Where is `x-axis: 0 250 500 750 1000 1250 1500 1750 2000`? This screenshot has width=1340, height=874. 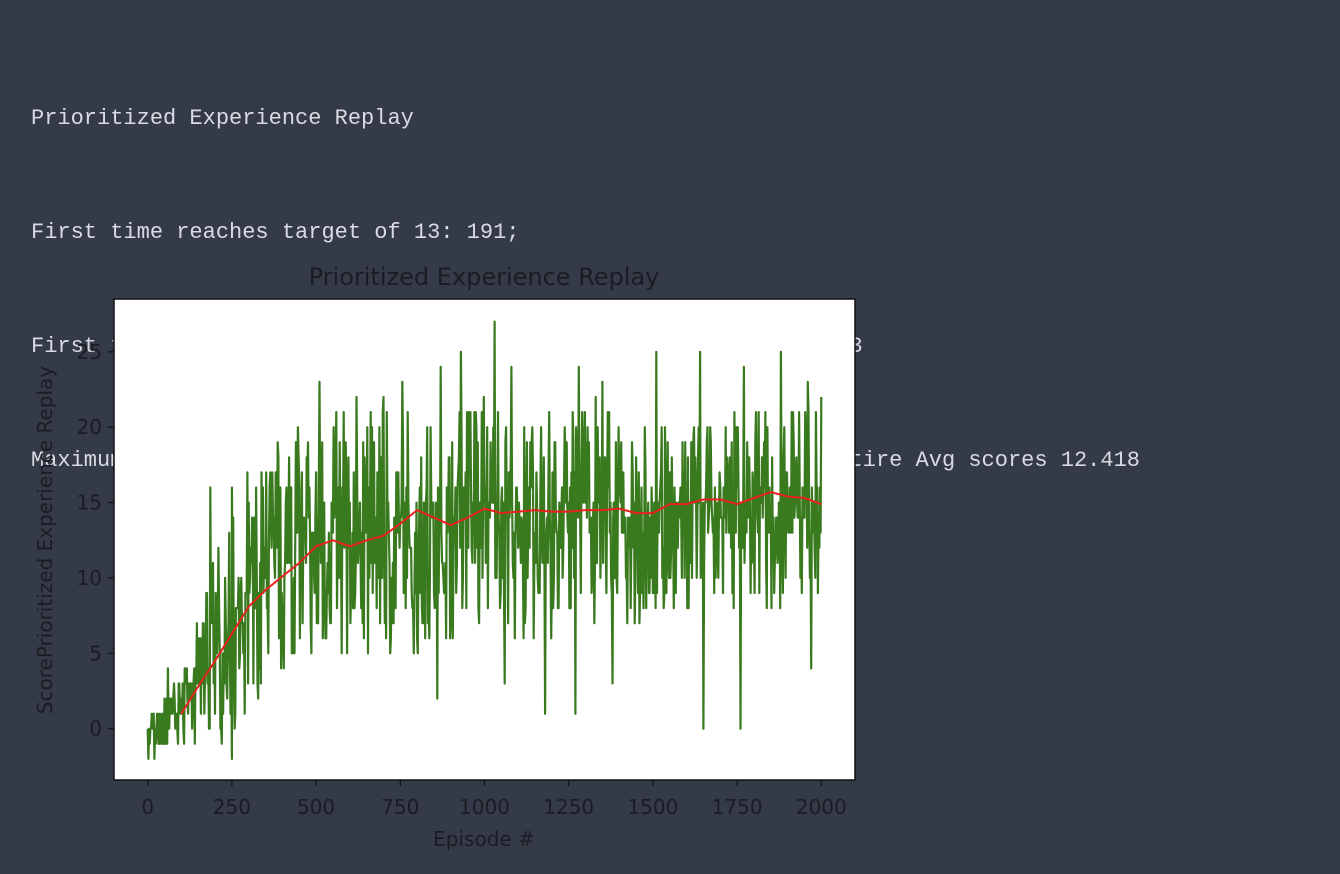 x-axis: 0 250 500 750 1000 1250 1500 1750 2000 is located at coordinates (494, 799).